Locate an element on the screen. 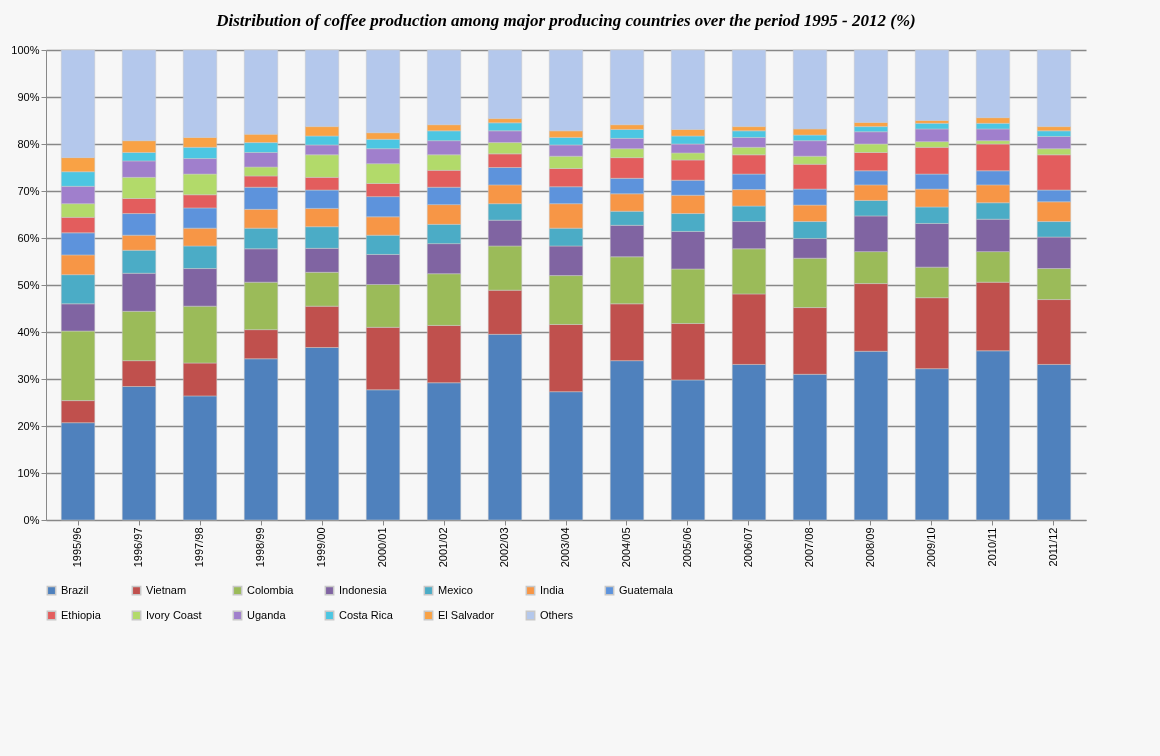 The height and width of the screenshot is (756, 1160). x-tick-label: 1999/00 is located at coordinates (321, 547).